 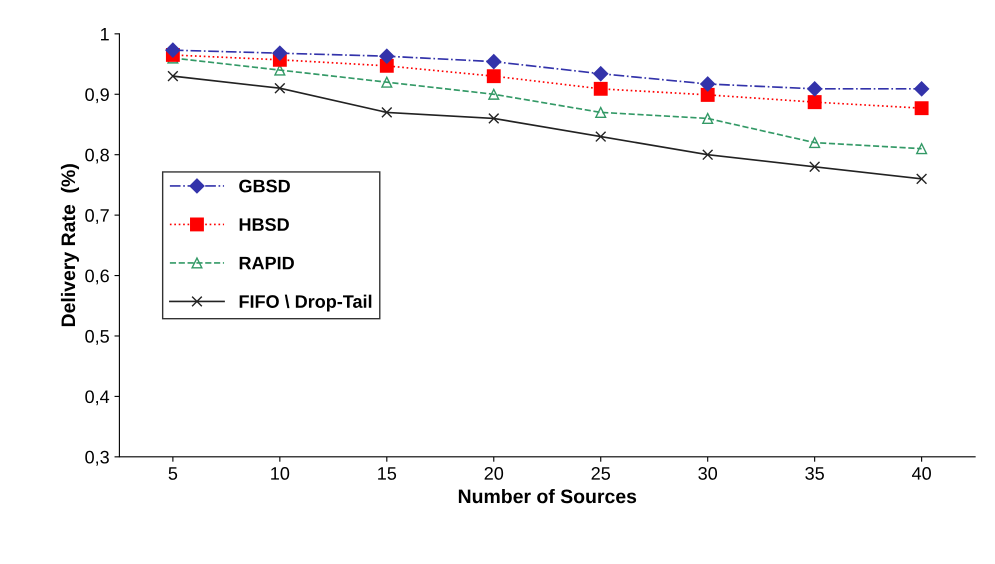 I want to click on x-tick-label: 40, so click(x=921, y=473).